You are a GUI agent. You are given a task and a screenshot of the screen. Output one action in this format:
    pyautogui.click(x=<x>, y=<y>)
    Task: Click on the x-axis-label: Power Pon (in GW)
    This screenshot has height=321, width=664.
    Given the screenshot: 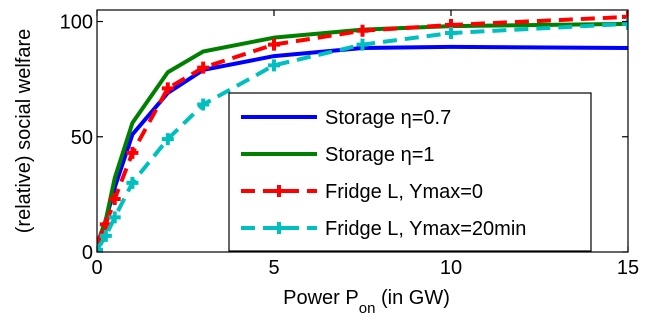 What is the action you would take?
    pyautogui.click(x=366, y=302)
    